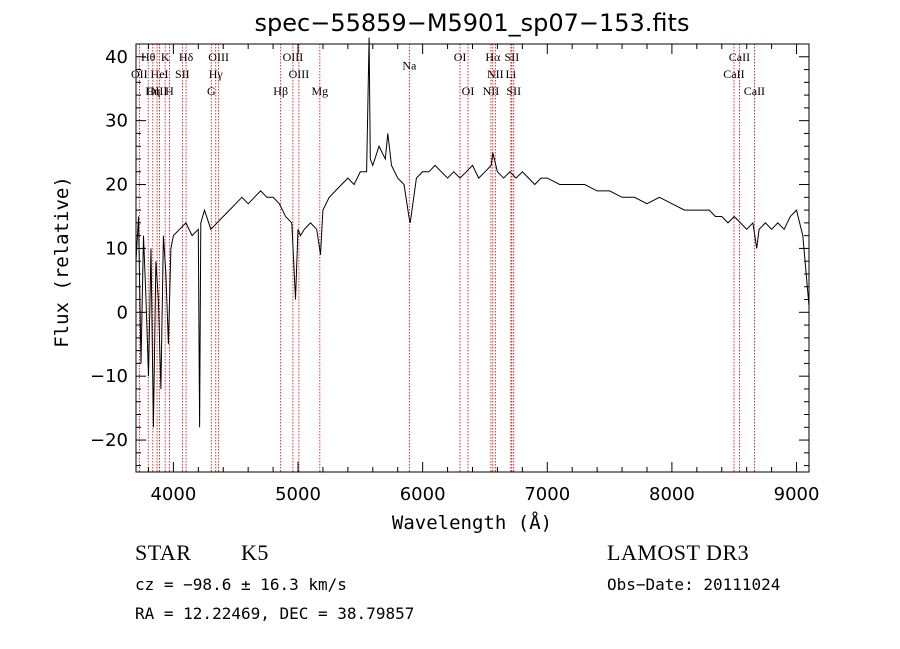 The image size is (900, 649). Describe the element at coordinates (472, 522) in the screenshot. I see `x-axis-label: Wavelength (Å)` at that location.